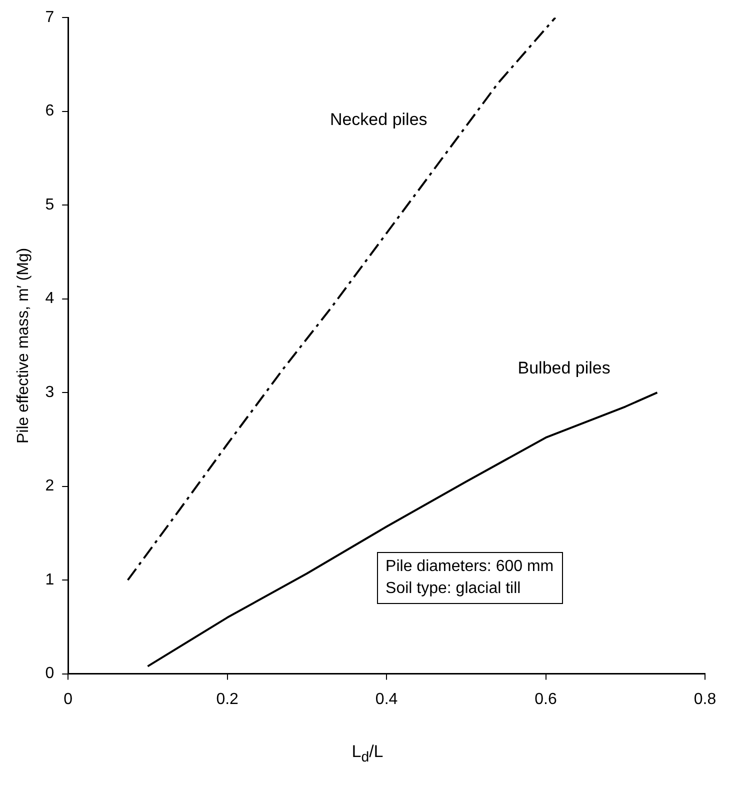 This screenshot has width=735, height=794. I want to click on y-tick-label: 7, so click(49, 17).